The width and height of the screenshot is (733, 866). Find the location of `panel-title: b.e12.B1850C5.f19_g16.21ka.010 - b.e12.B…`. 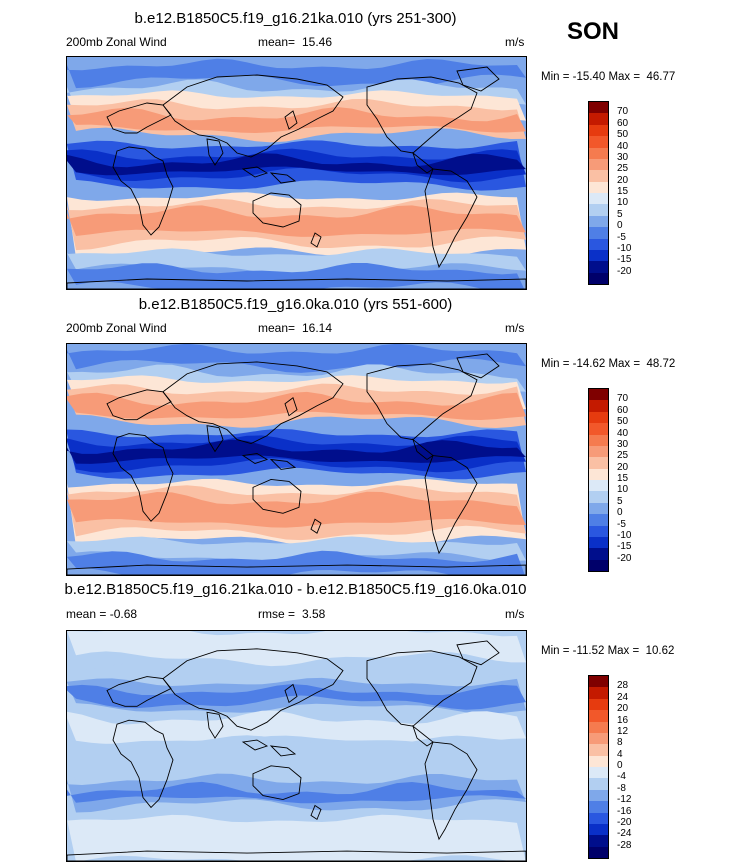

panel-title: b.e12.B1850C5.f19_g16.21ka.010 - b.e12.B… is located at coordinates (295, 589).